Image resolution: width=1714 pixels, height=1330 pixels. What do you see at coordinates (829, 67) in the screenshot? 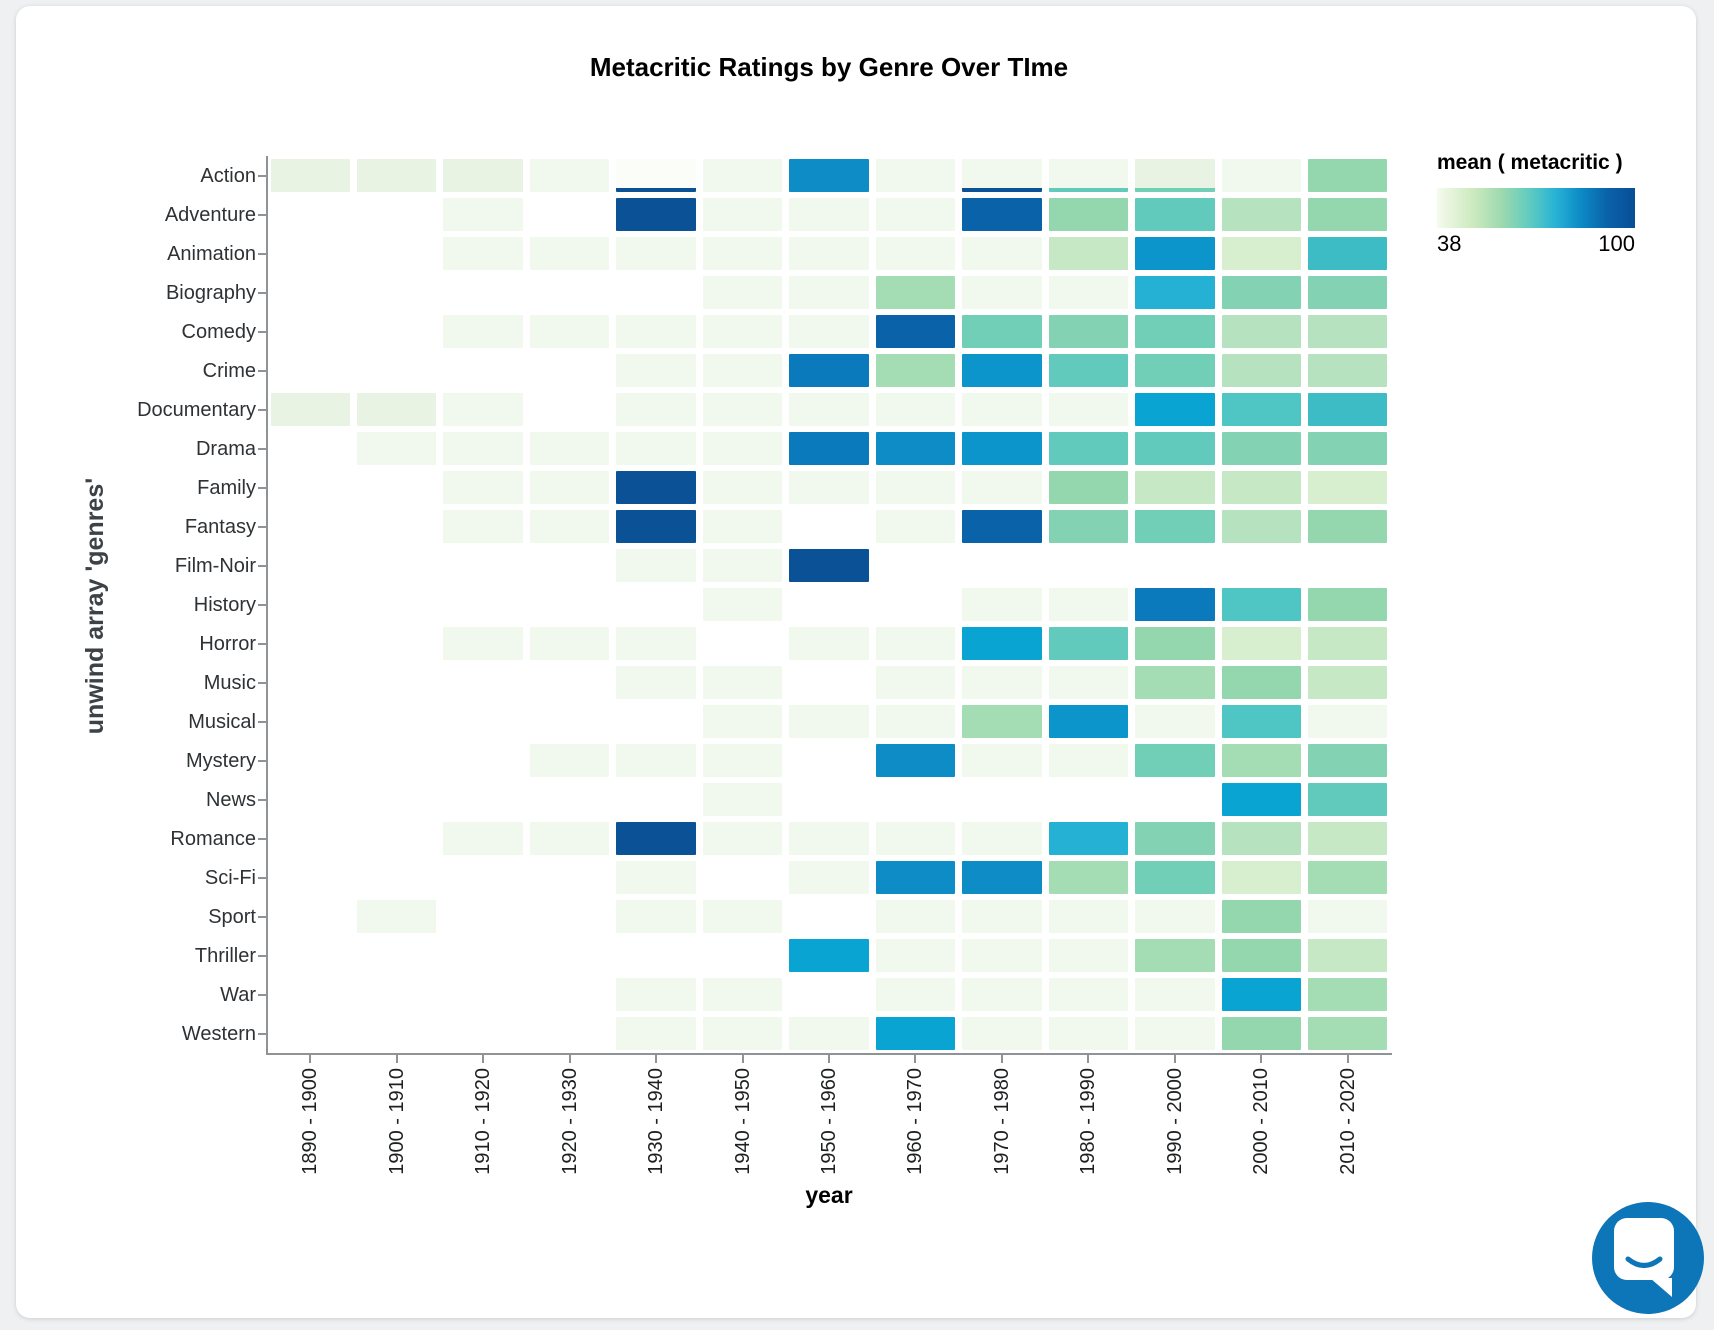
I see `chart-title: Metacritic Ratings by Genre Over TIme` at bounding box center [829, 67].